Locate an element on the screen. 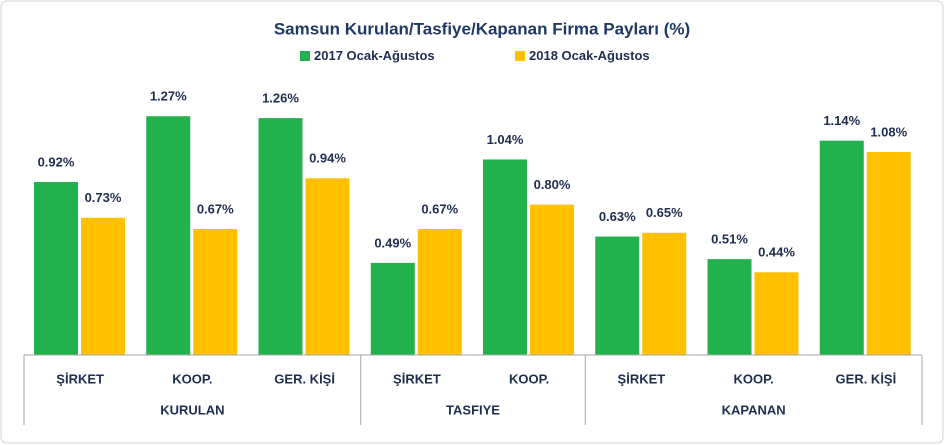 The width and height of the screenshot is (945, 445). group-label: KAPANAN is located at coordinates (754, 409).